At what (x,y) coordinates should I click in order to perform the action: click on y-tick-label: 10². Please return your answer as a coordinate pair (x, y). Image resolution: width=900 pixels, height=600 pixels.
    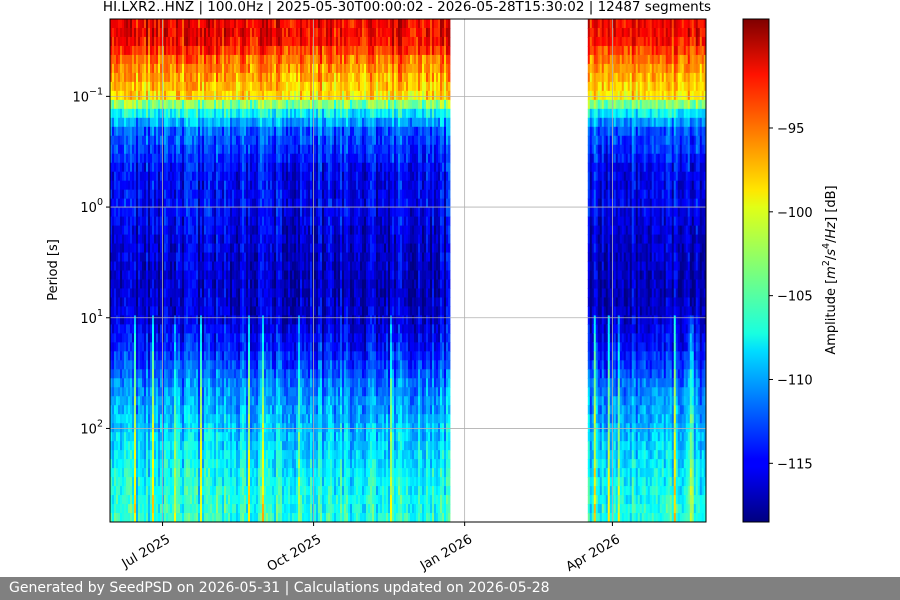
    Looking at the image, I should click on (91, 427).